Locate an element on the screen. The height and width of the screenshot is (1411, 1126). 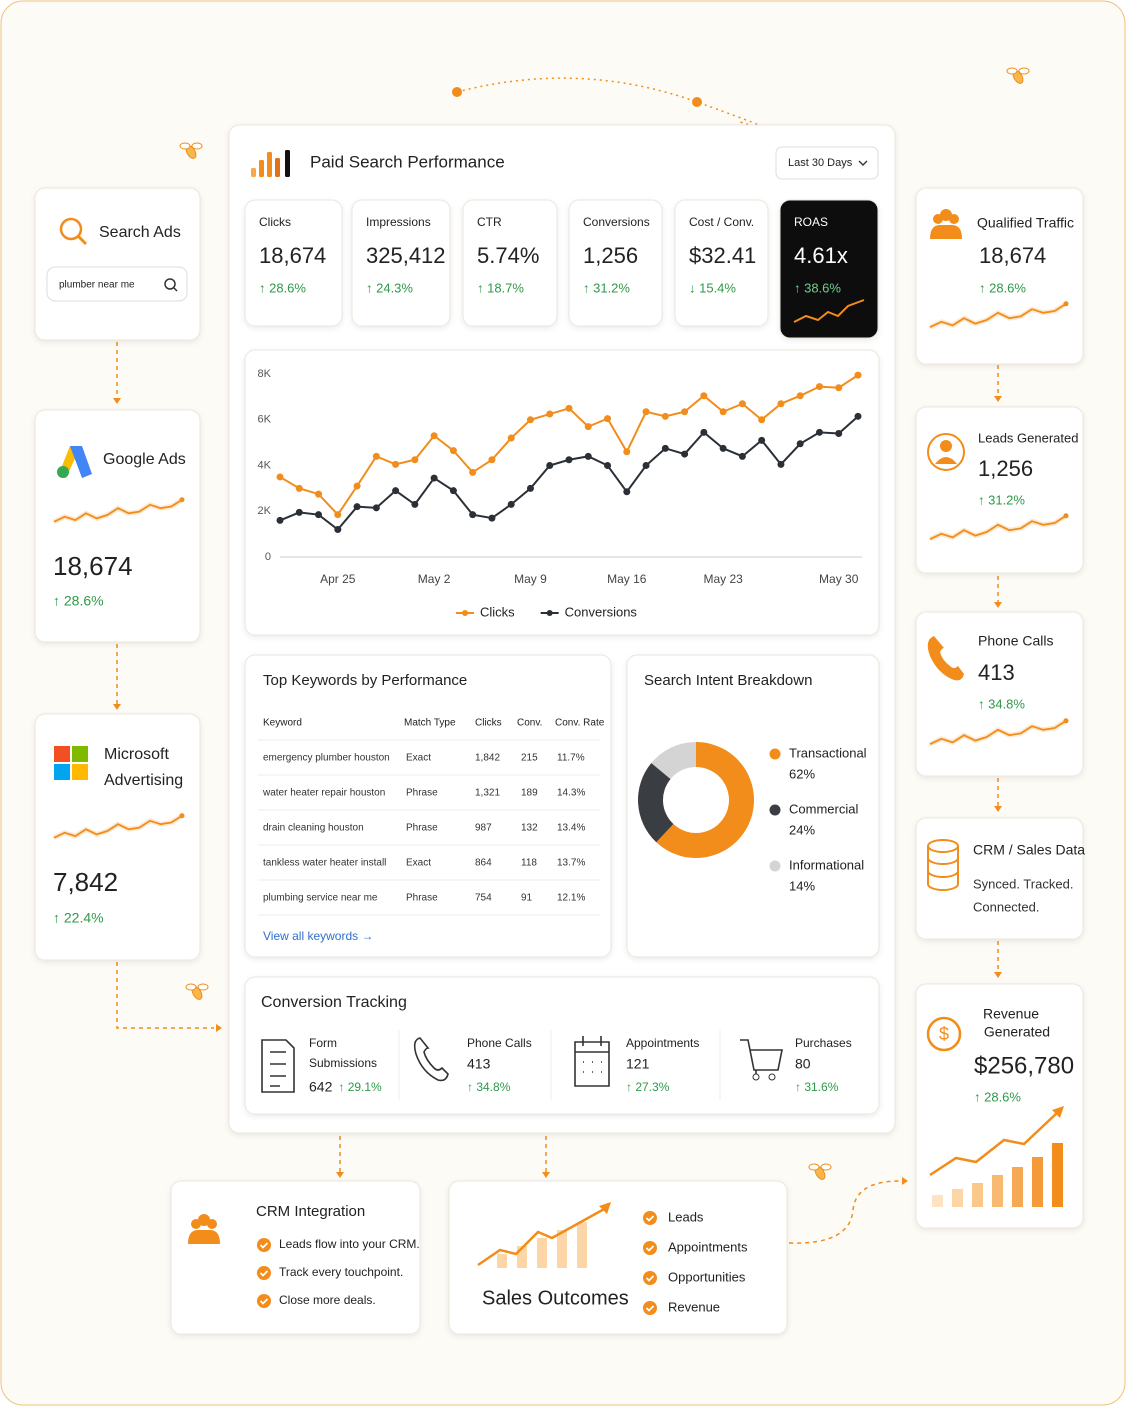
table-cell: 118 is located at coordinates (529, 863).